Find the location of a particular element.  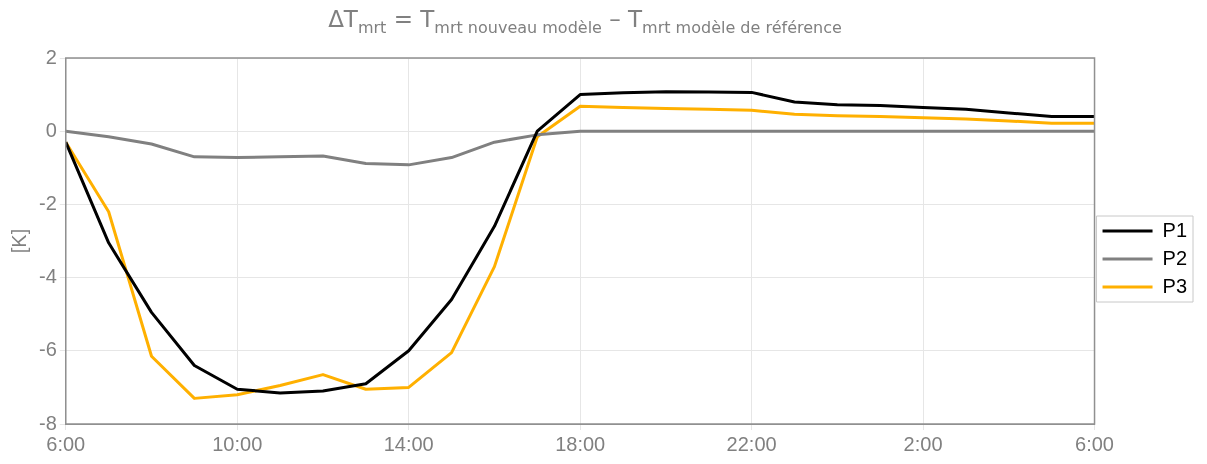

x-tick-label: 22:00 is located at coordinates (751, 443).